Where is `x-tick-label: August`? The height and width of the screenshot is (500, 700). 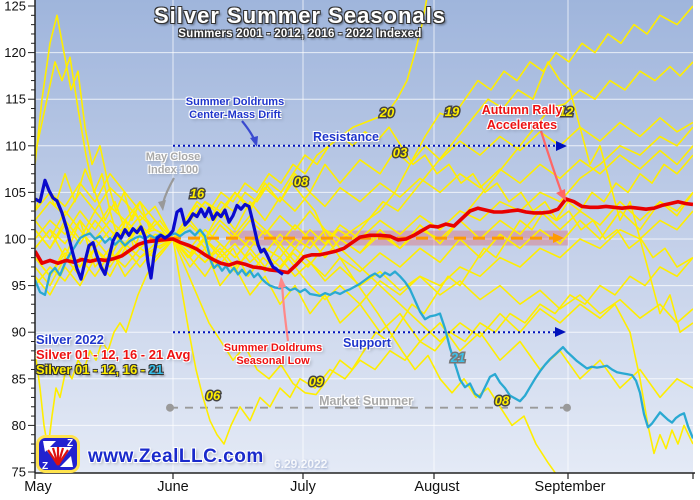
x-tick-label: August is located at coordinates (436, 487).